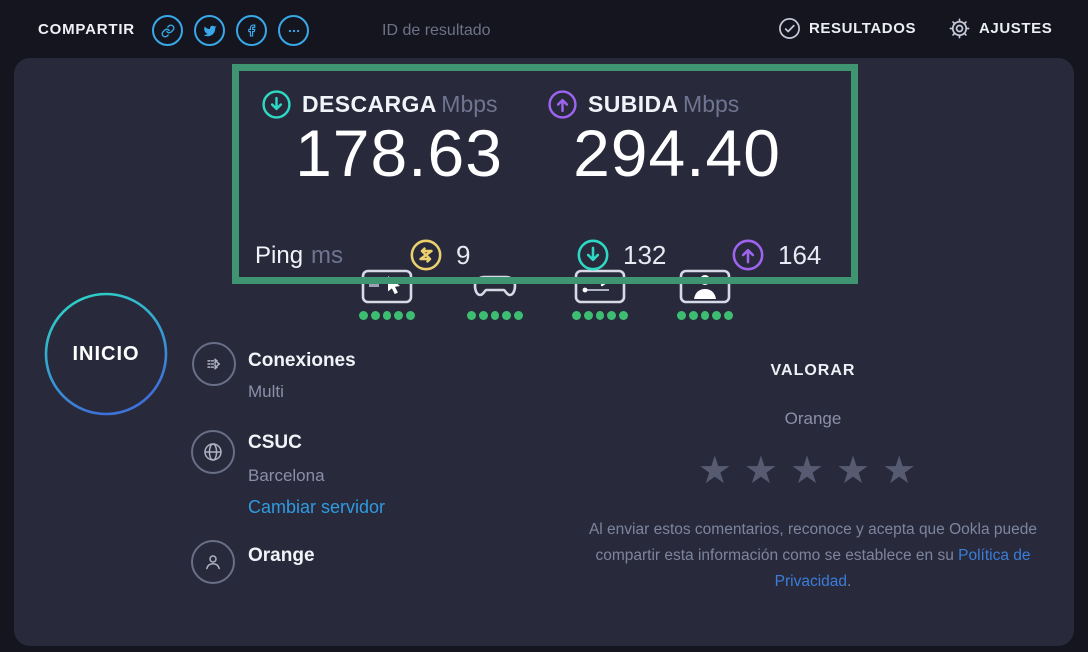 Image resolution: width=1088 pixels, height=652 pixels. I want to click on ping-unit: ms, so click(327, 255).